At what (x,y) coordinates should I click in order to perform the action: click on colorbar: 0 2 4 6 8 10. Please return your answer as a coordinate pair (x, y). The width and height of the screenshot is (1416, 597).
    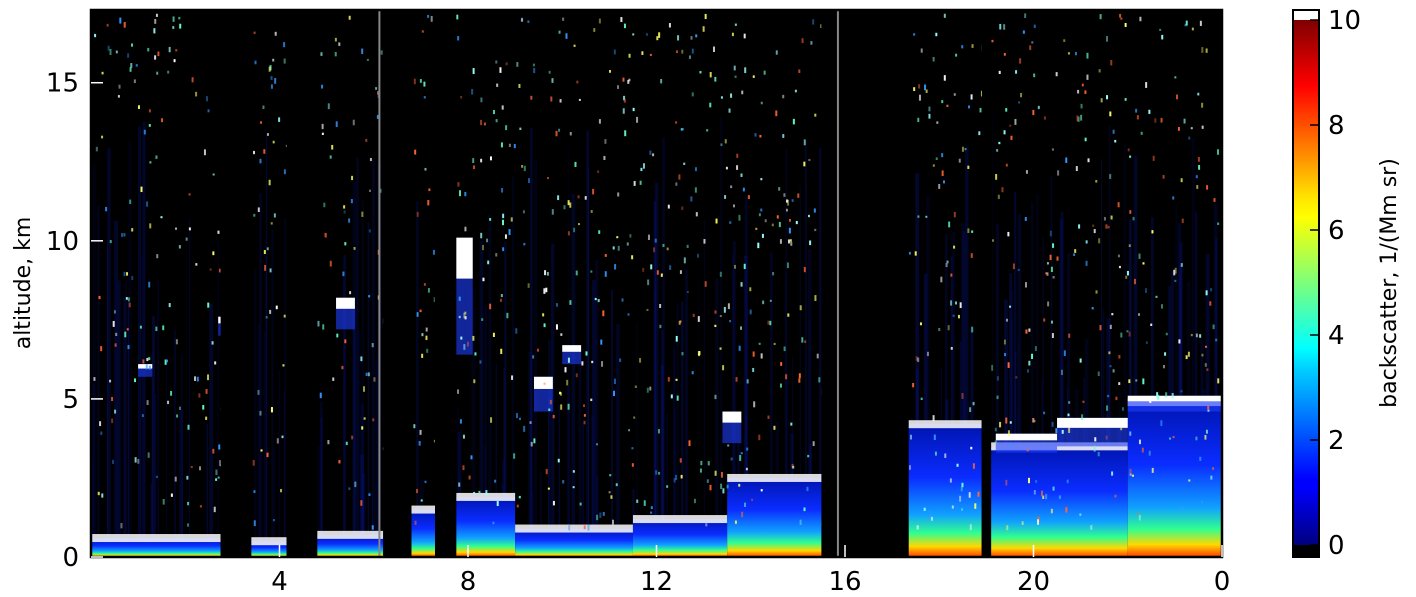
    Looking at the image, I should click on (1326, 283).